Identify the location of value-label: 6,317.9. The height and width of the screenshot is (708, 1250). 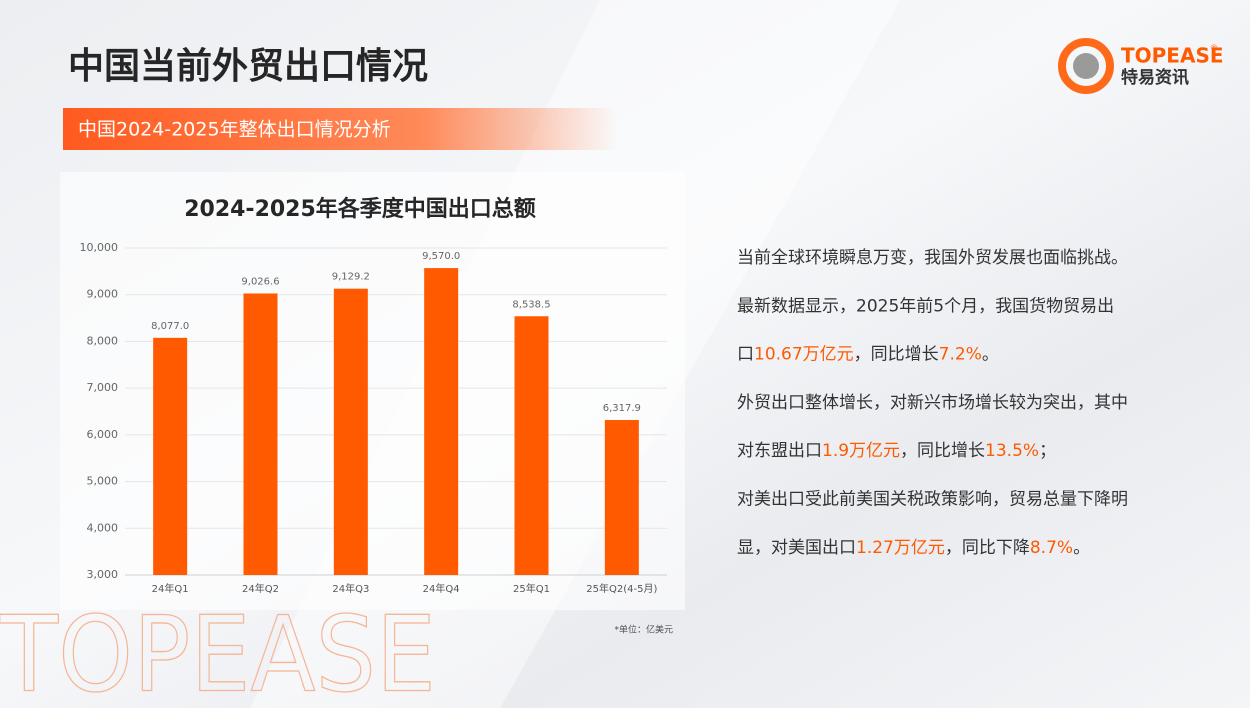
(622, 408).